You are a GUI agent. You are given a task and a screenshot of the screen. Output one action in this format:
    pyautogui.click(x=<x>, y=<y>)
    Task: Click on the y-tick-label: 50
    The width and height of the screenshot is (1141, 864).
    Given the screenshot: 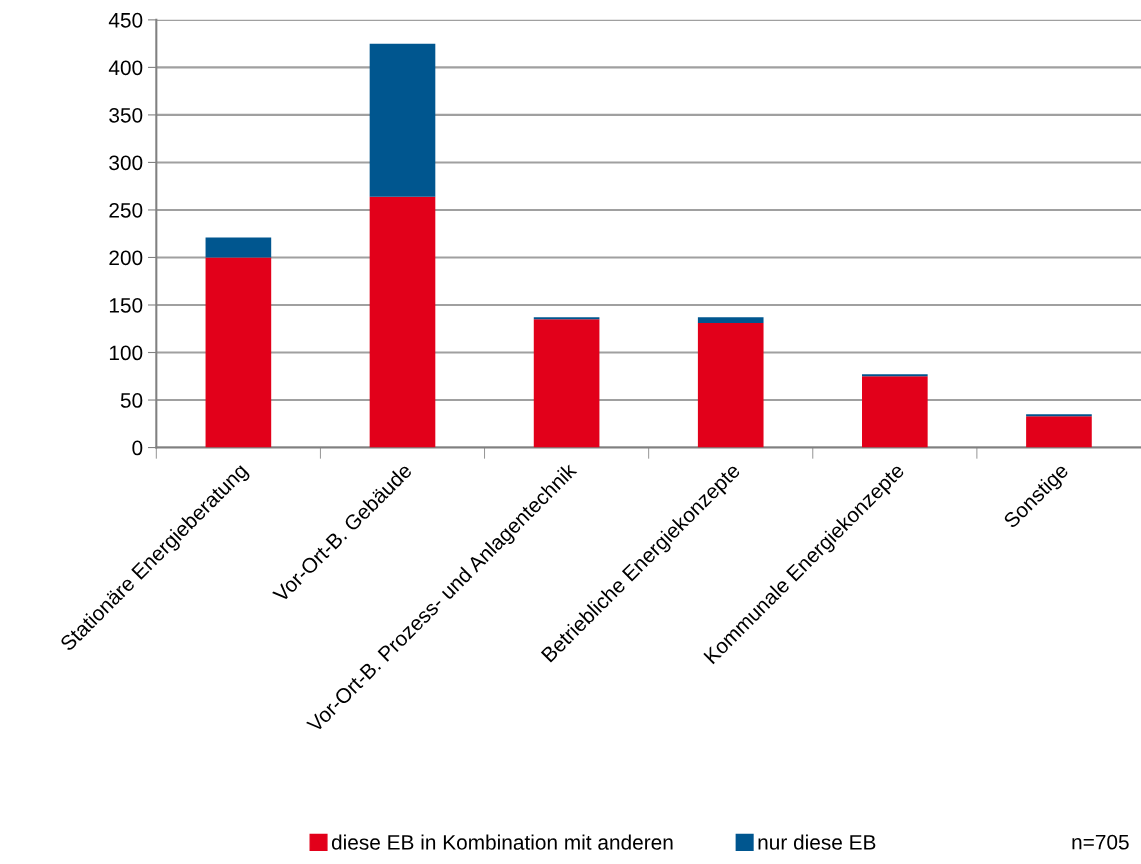 What is the action you would take?
    pyautogui.click(x=131, y=400)
    